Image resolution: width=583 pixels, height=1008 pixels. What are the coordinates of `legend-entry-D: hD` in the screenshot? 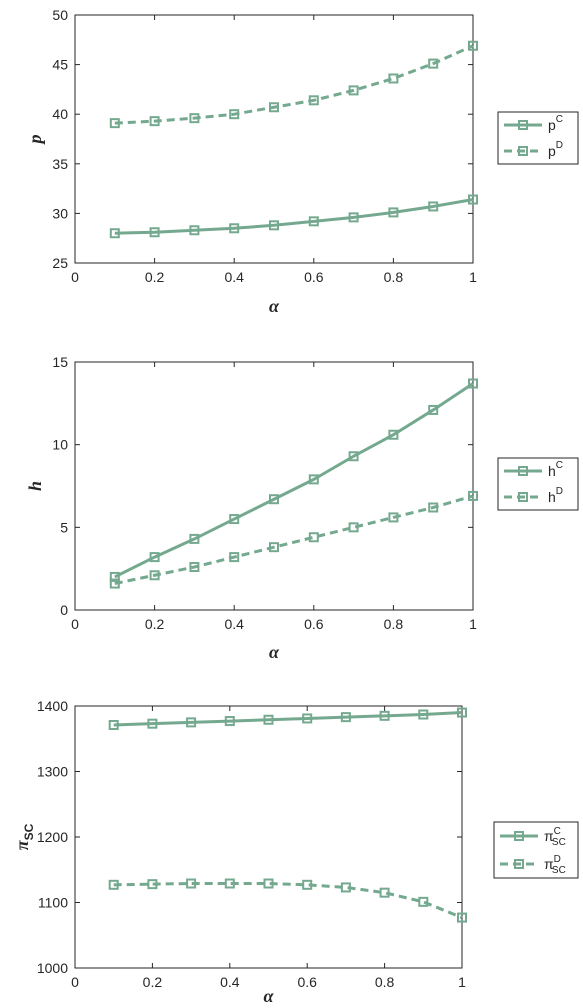 It's located at (555, 495).